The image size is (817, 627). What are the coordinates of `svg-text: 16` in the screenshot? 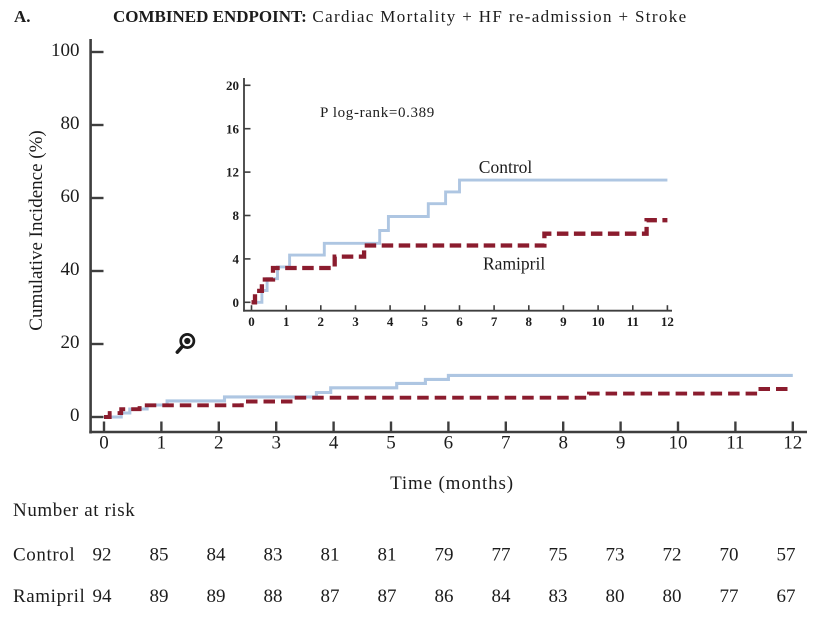 It's located at (233, 128).